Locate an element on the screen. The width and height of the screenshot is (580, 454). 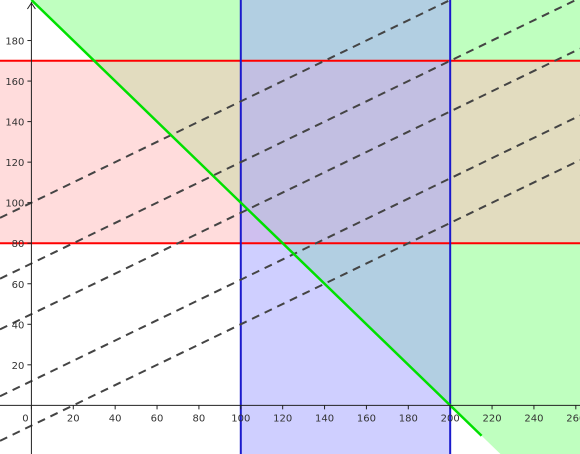
x-tick-label-120: 120 is located at coordinates (282, 418).